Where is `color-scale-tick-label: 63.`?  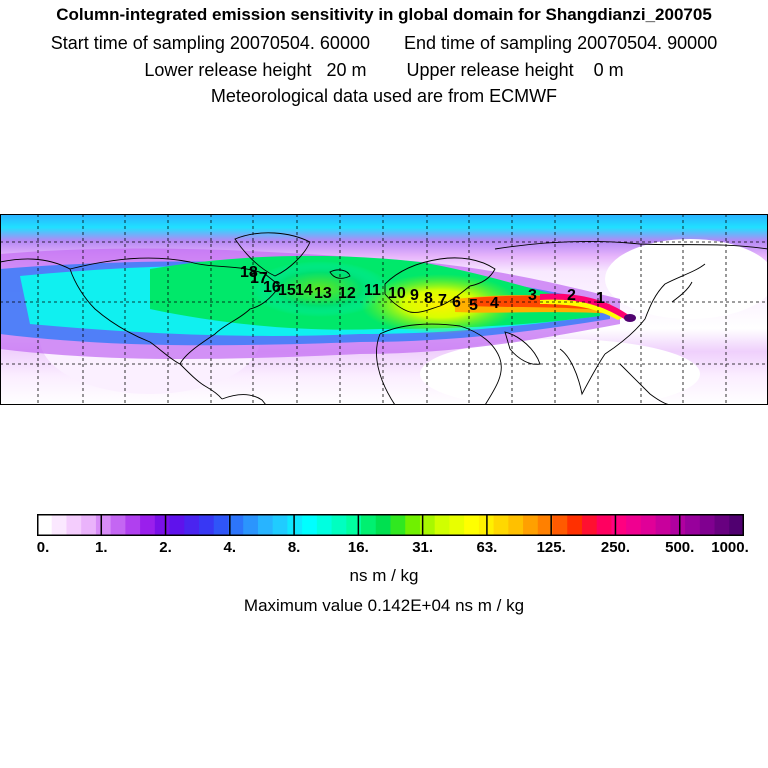
color-scale-tick-label: 63. is located at coordinates (487, 547).